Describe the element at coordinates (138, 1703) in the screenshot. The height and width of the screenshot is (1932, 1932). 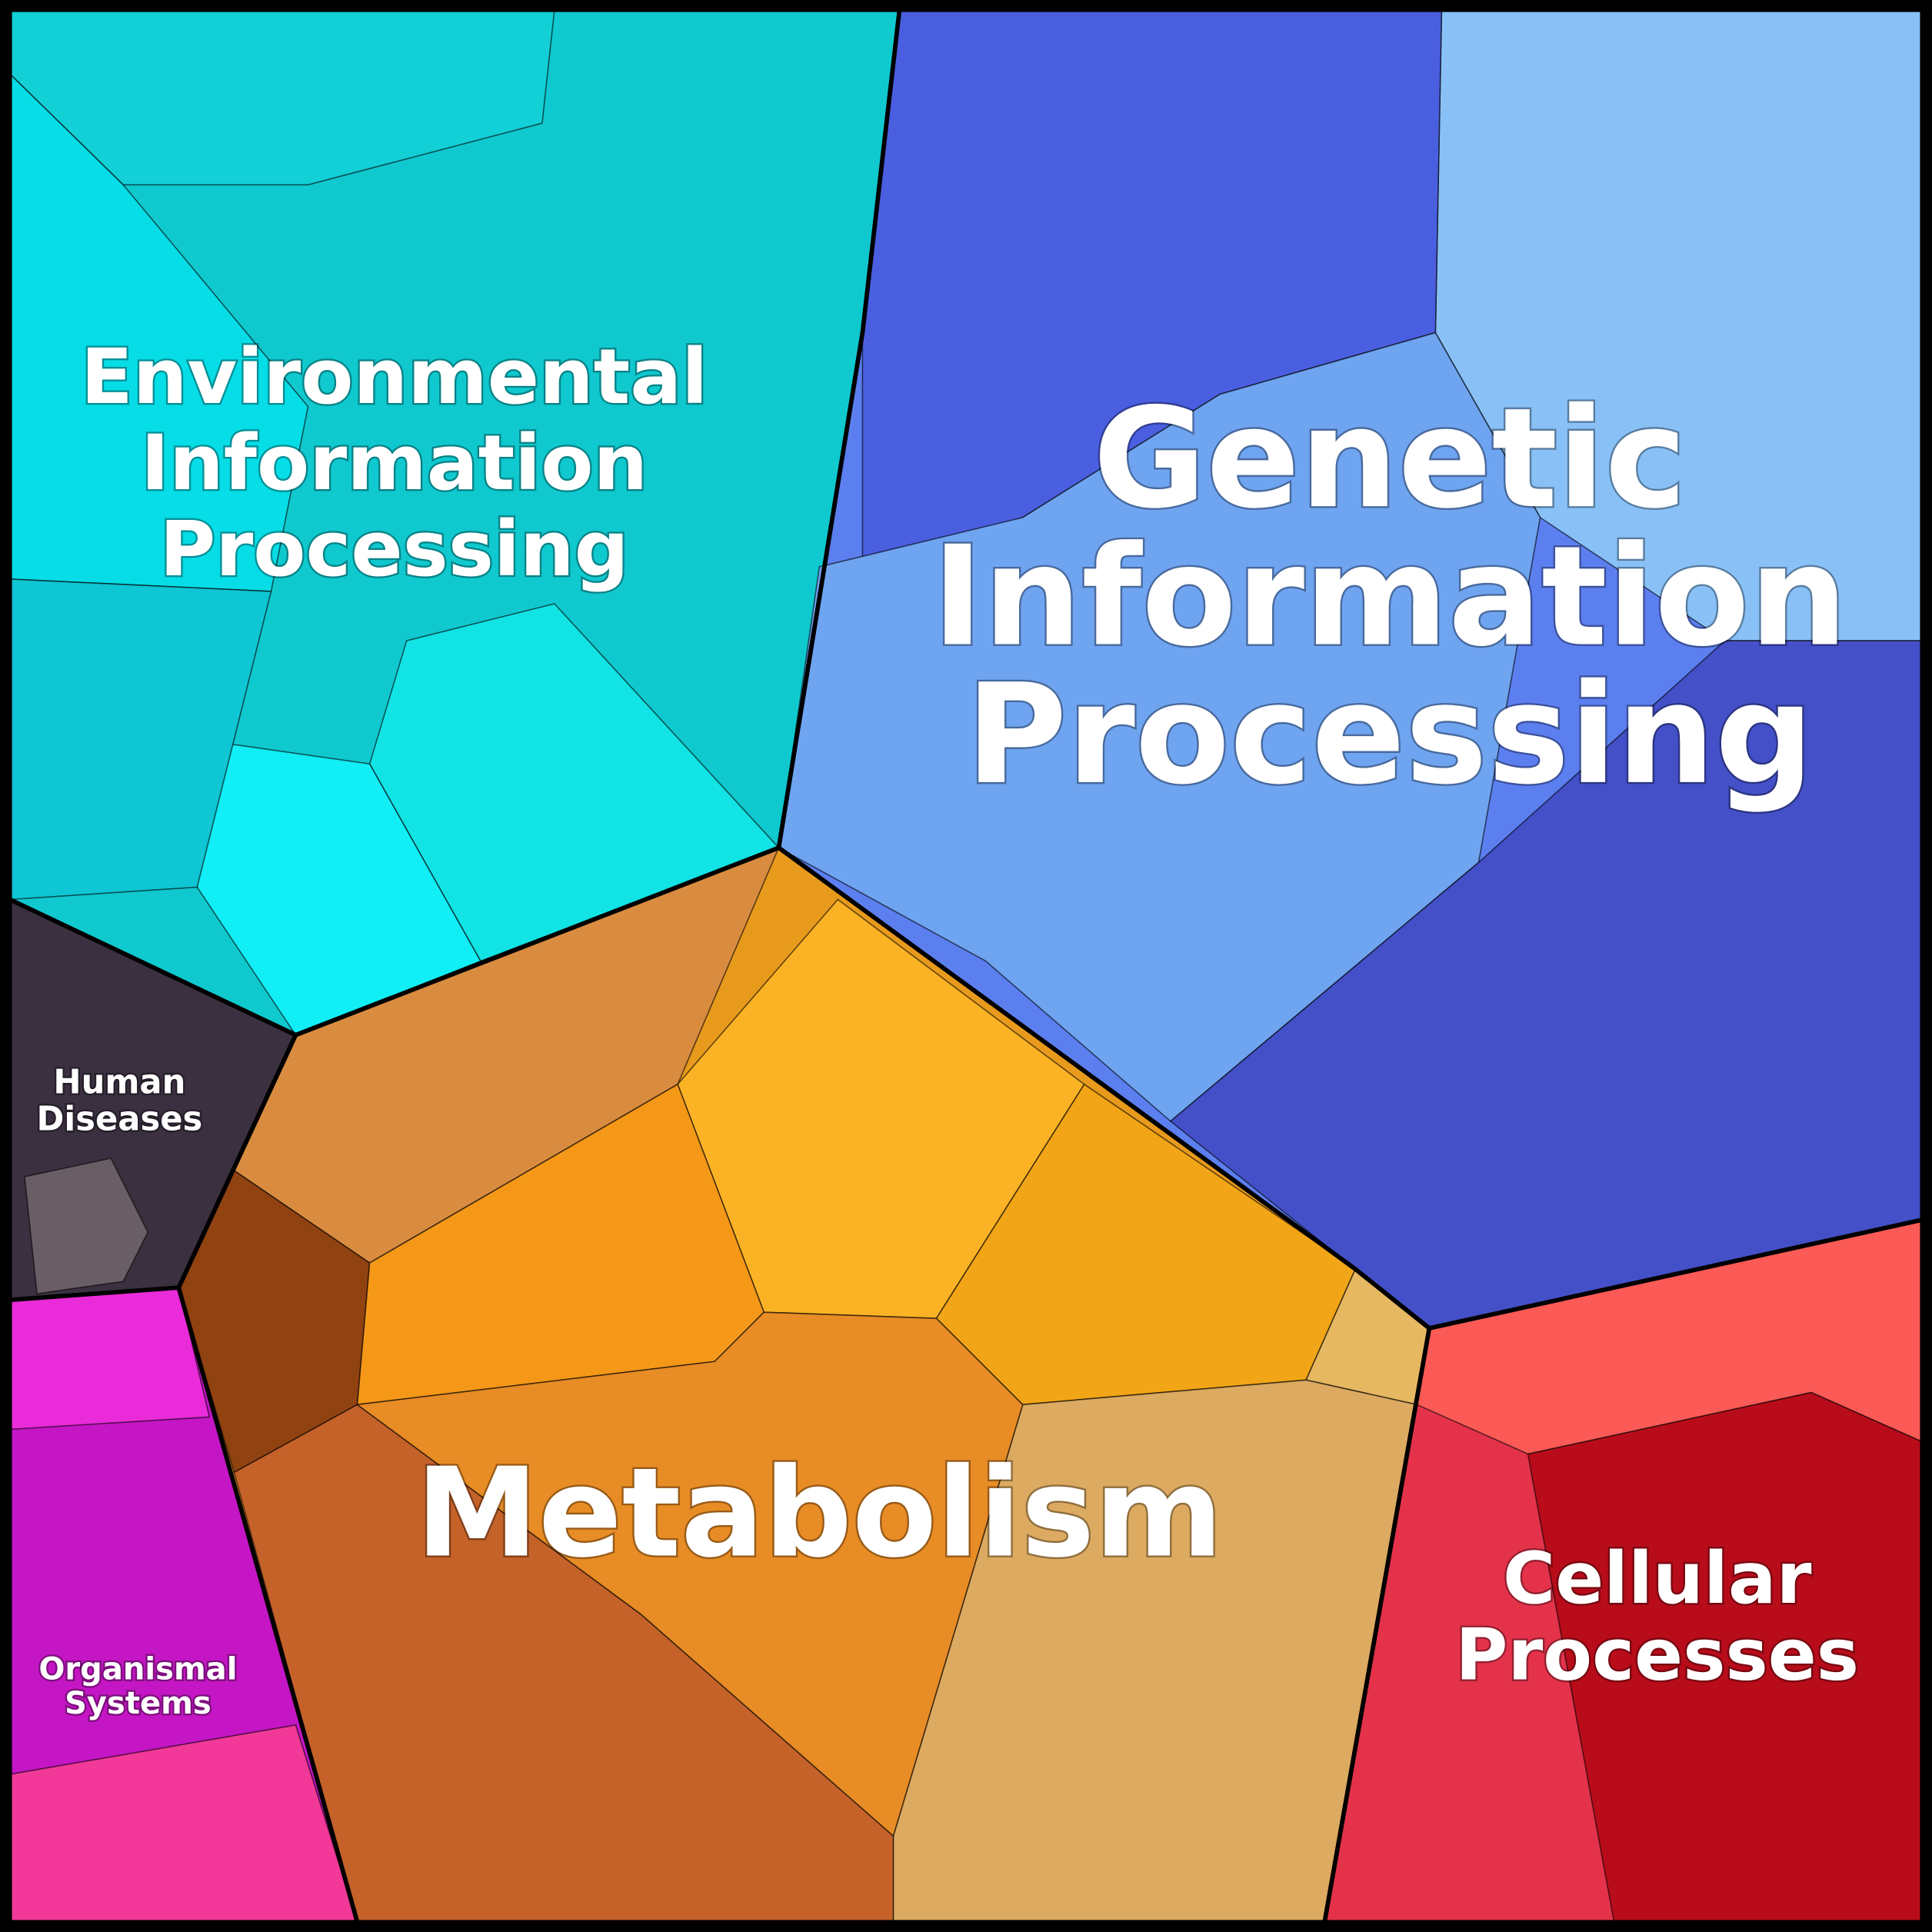
I see `region-label: Systems` at that location.